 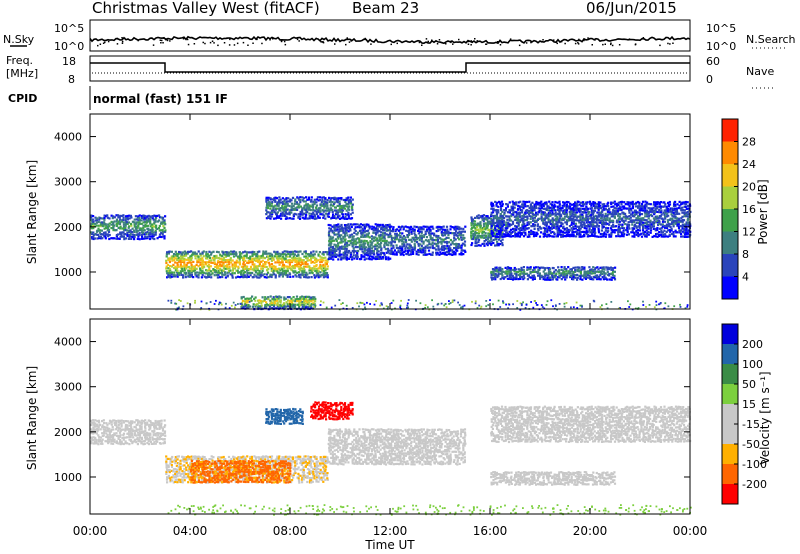 What do you see at coordinates (721, 28) in the screenshot?
I see `noise-right-tick-top: 10^5` at bounding box center [721, 28].